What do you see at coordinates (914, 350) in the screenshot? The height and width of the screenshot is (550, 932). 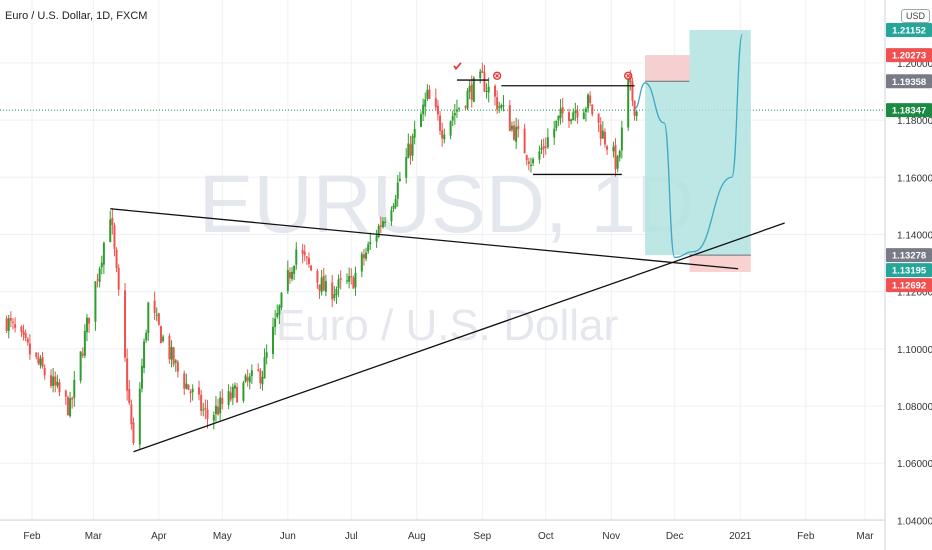 I see `y-tick-label: 1.10000` at bounding box center [914, 350].